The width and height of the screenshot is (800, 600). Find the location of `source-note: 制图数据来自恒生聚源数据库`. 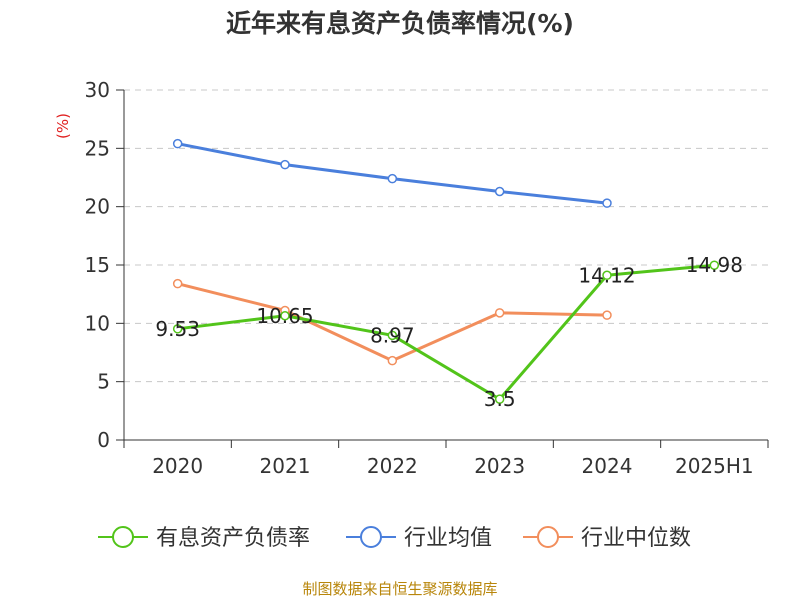

source-note: 制图数据来自恒生聚源数据库 is located at coordinates (400, 589).